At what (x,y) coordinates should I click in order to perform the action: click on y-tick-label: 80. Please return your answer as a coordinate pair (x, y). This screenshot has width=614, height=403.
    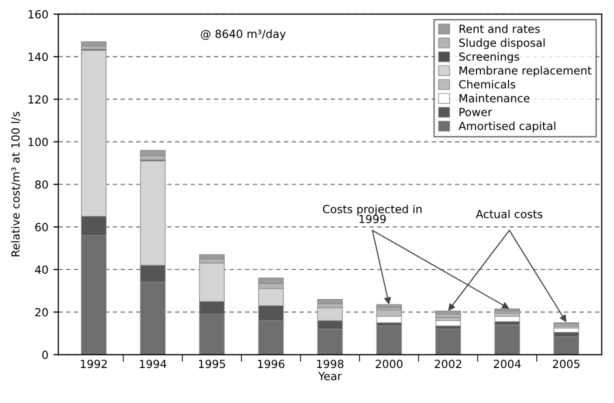
    Looking at the image, I should click on (41, 184).